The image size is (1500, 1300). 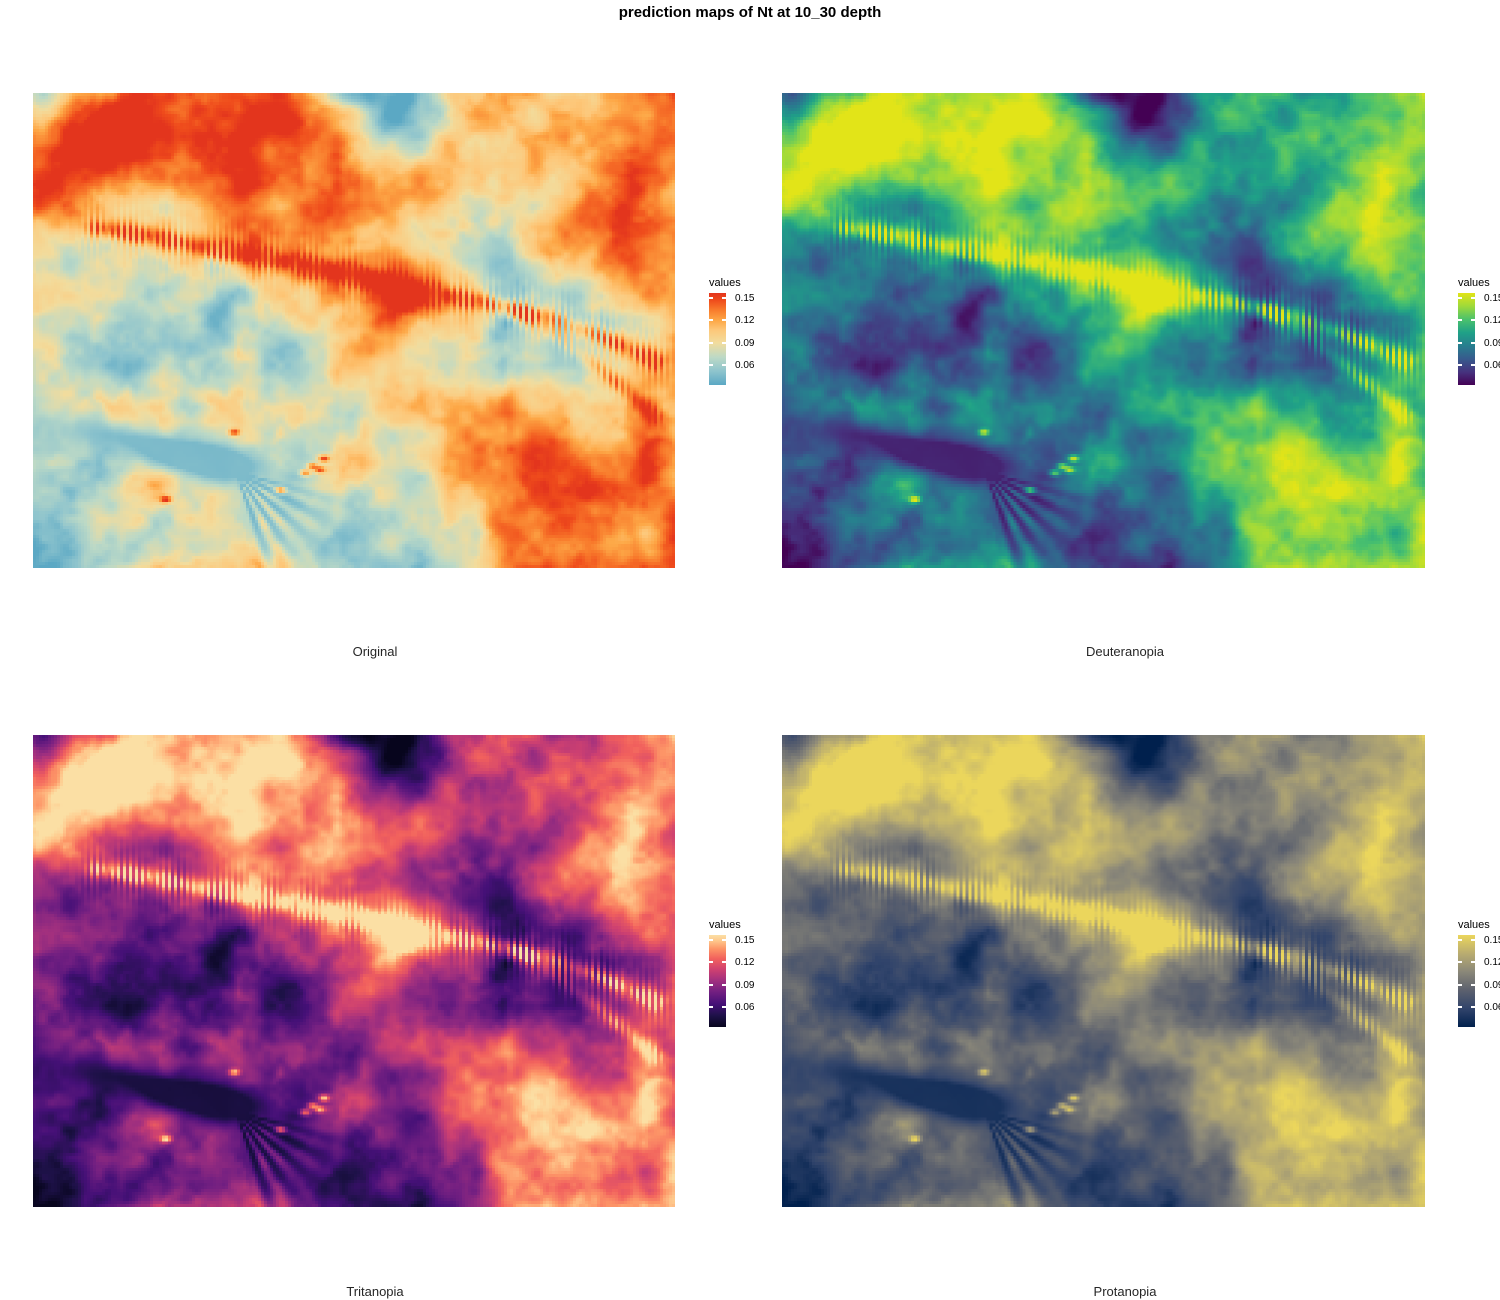 I want to click on panel-caption-deuteranopia: Deuteranopia, so click(x=1125, y=651).